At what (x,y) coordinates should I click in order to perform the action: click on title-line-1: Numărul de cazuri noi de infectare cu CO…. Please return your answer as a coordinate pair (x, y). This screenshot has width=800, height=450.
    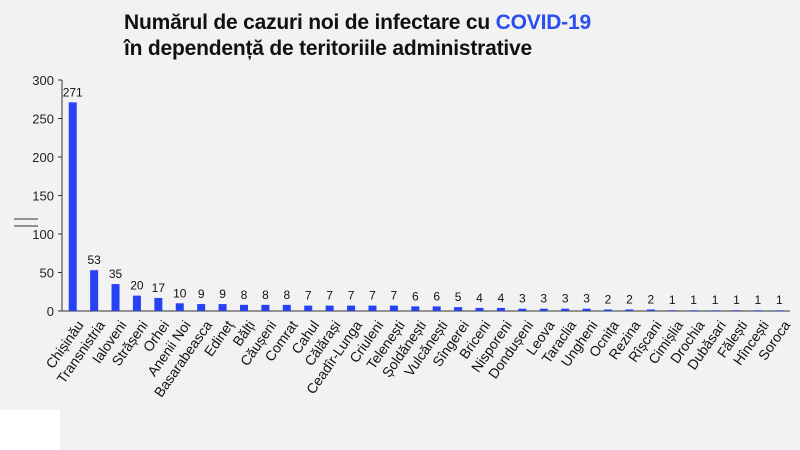
    Looking at the image, I should click on (357, 23).